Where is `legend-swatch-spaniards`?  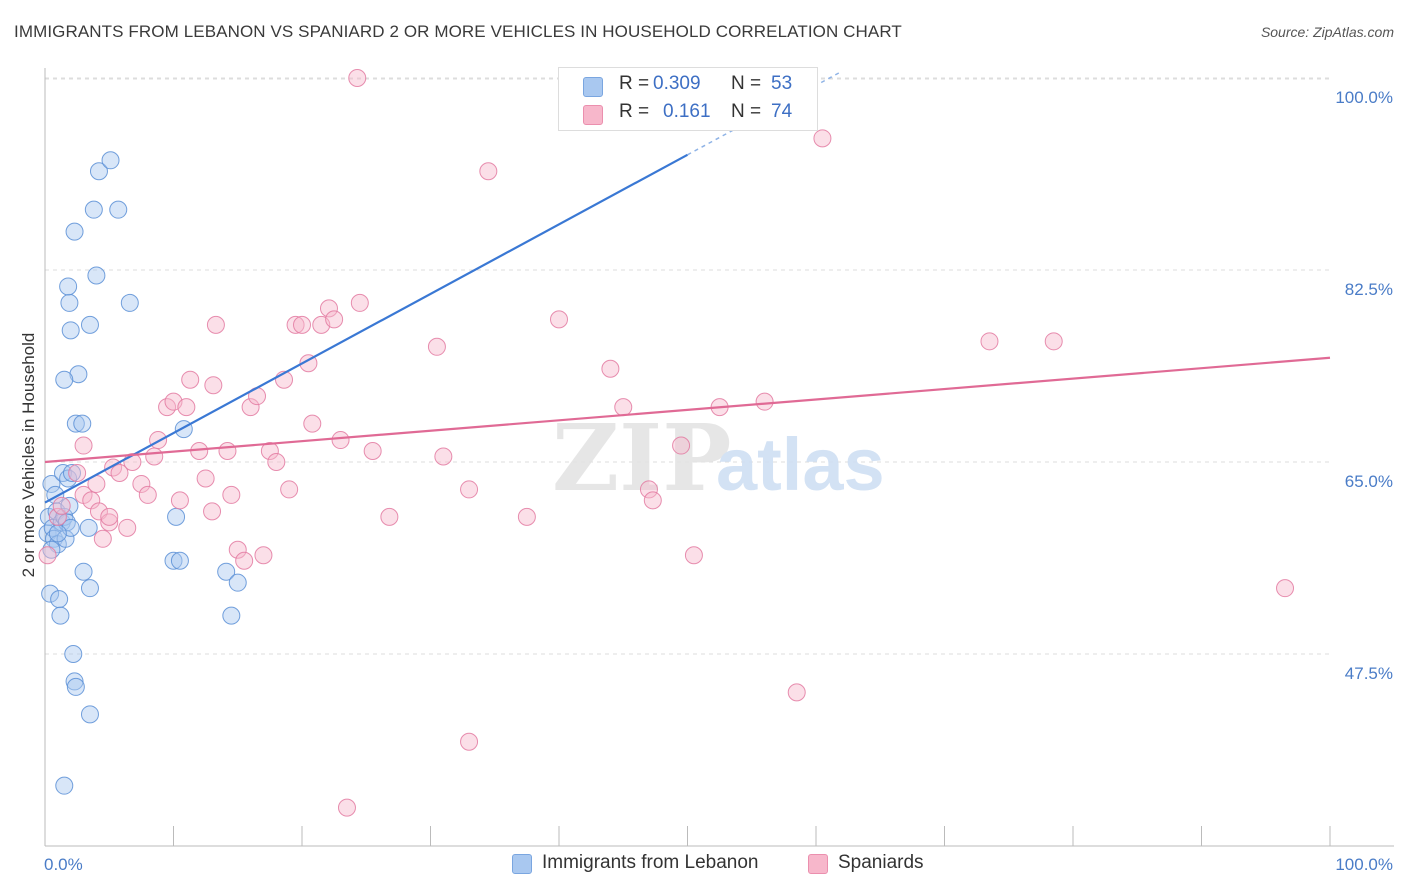
legend-swatch-spaniards is located at coordinates (593, 115).